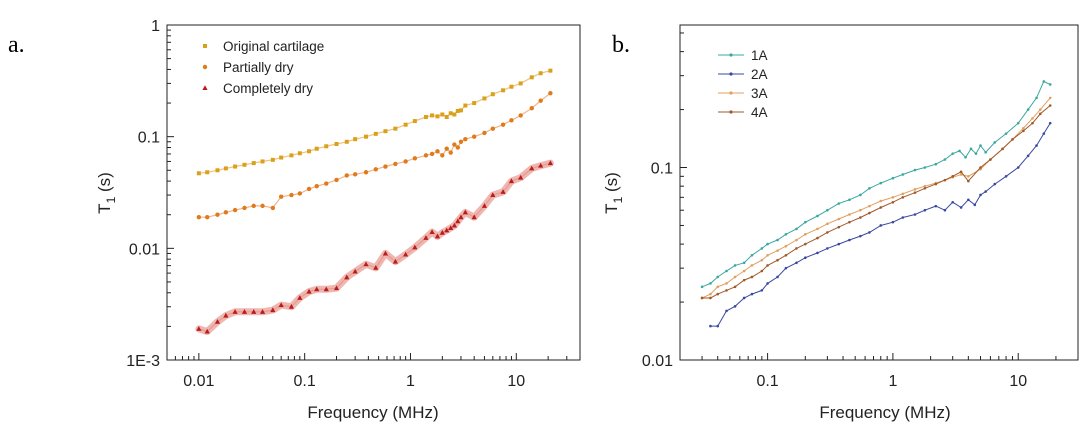 This screenshot has height=423, width=1082. What do you see at coordinates (143, 361) in the screenshot?
I see `y-tick-label: 1E-3` at bounding box center [143, 361].